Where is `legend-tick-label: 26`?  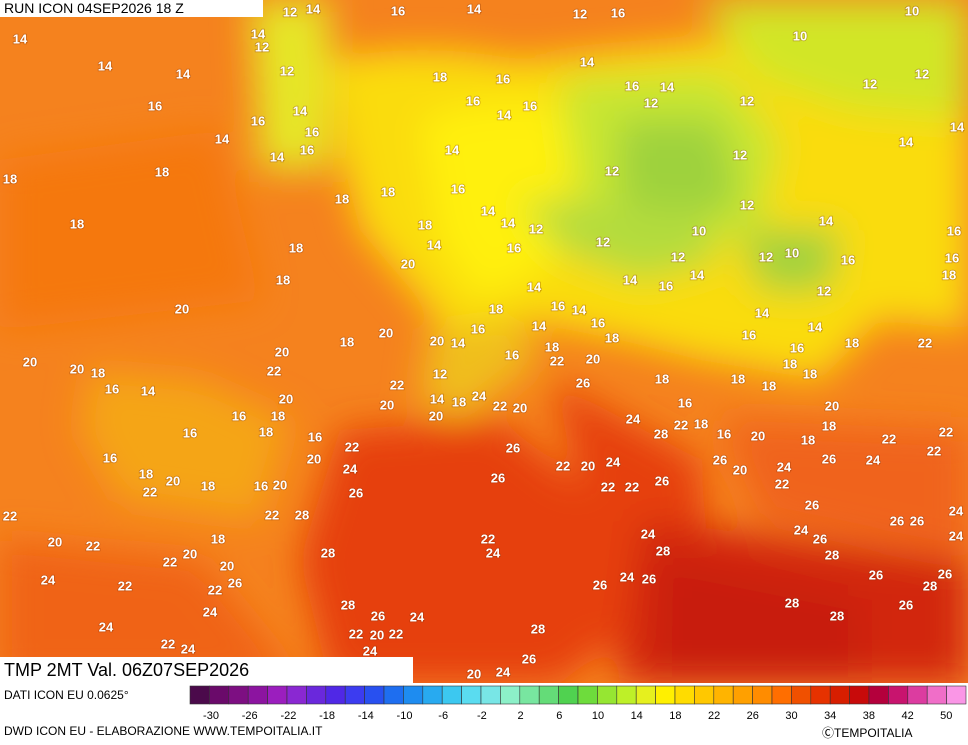 legend-tick-label: 26 is located at coordinates (753, 716).